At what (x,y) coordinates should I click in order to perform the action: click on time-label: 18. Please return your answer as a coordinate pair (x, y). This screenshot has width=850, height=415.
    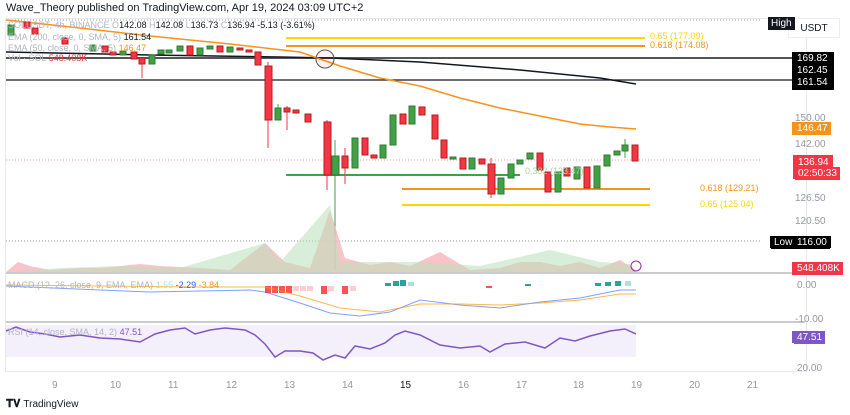
    Looking at the image, I should click on (579, 385).